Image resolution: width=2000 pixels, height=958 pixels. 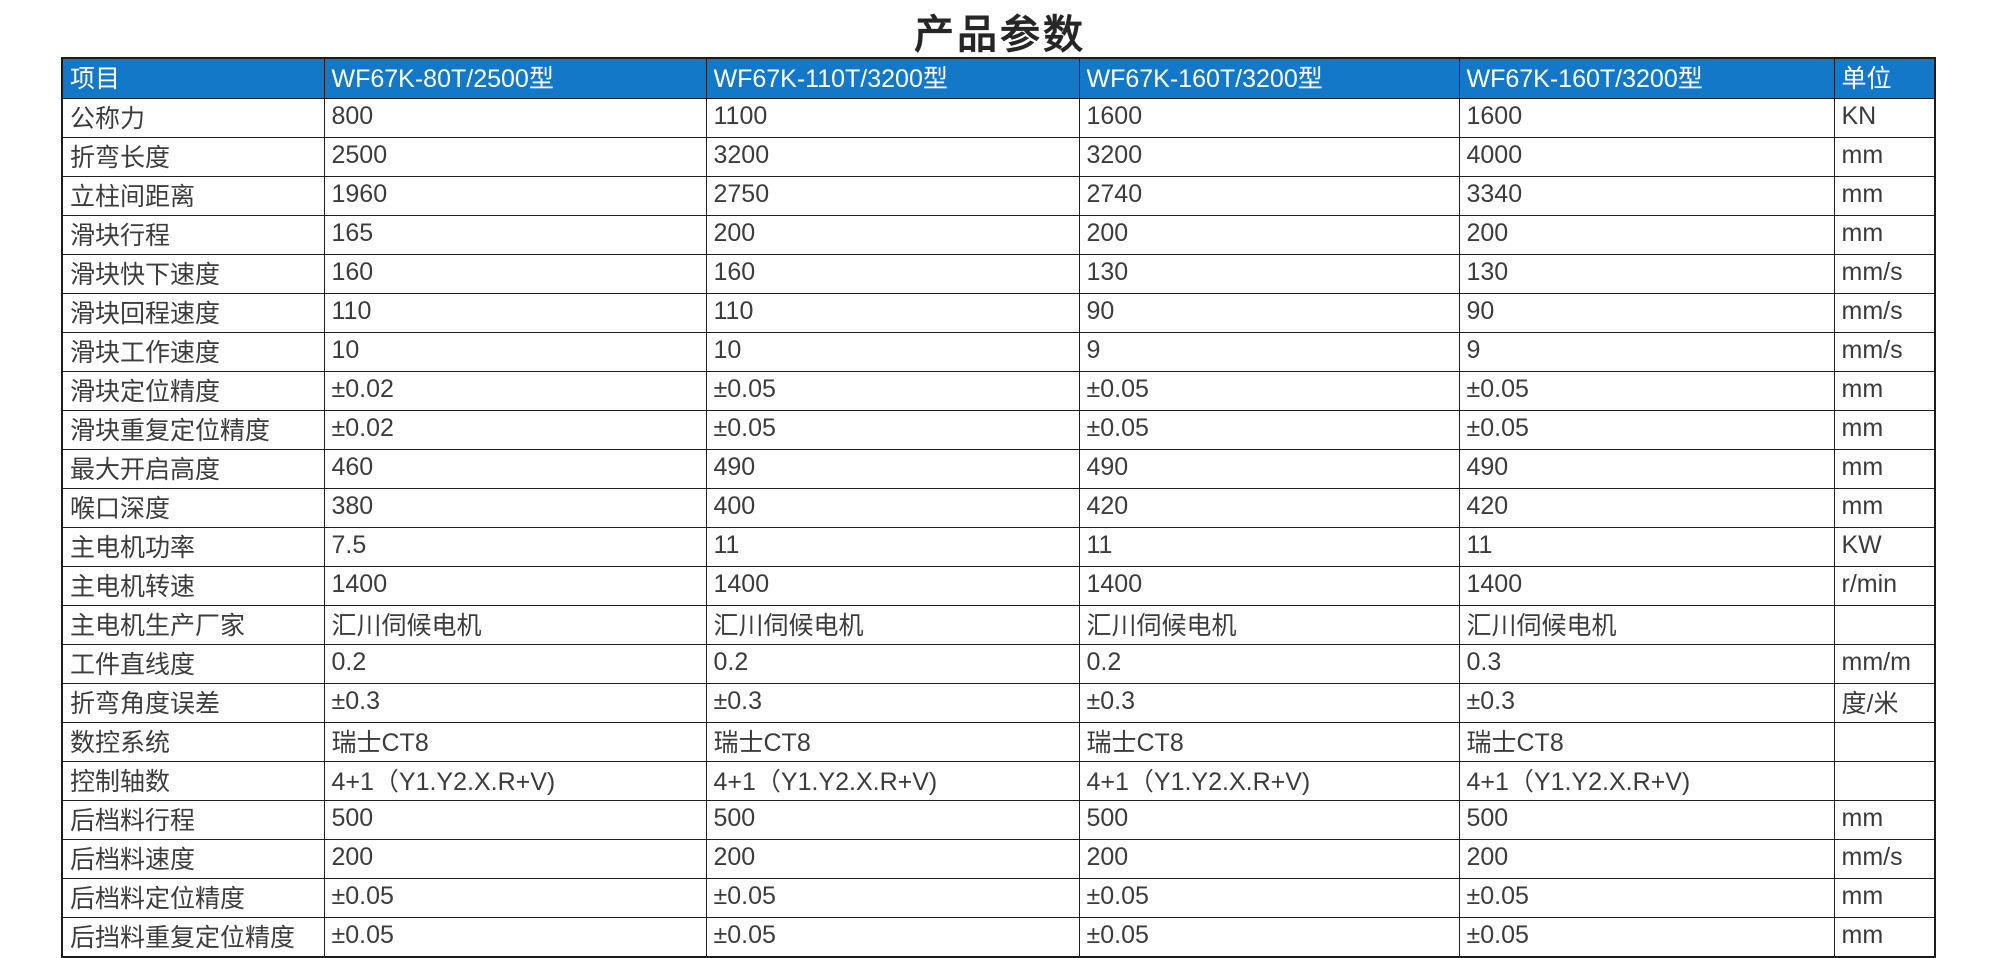 I want to click on row-label: 滑块快下速度, so click(x=193, y=273).